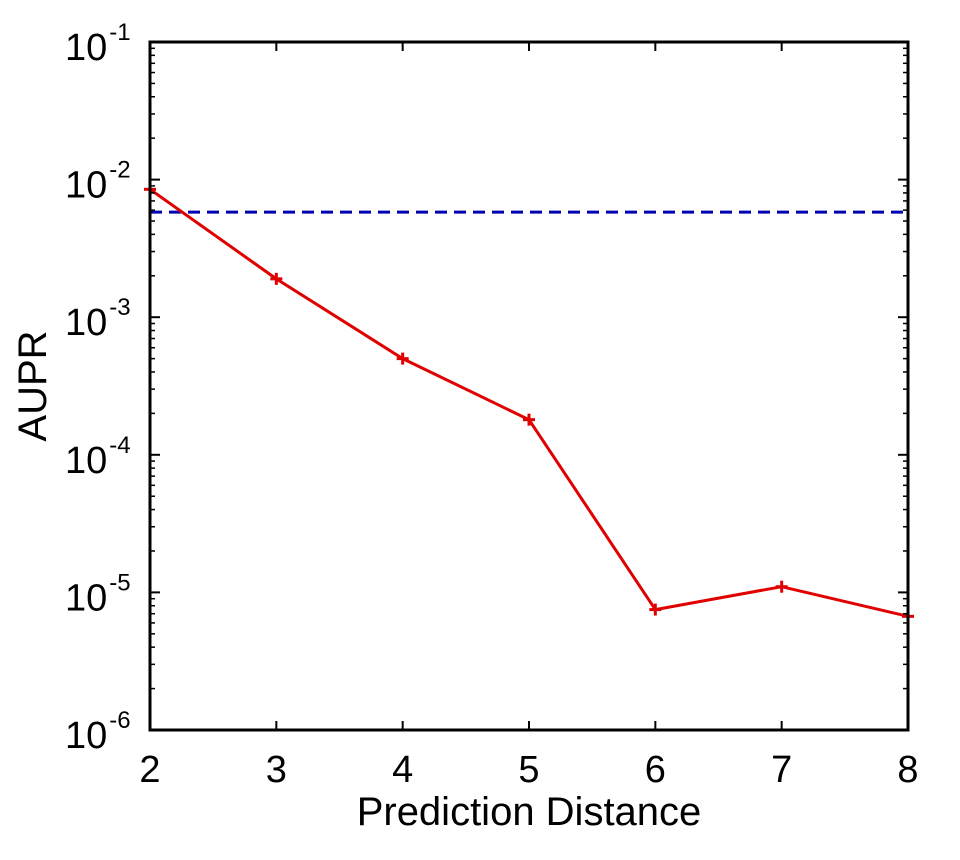 The image size is (960, 860). Describe the element at coordinates (98, 182) in the screenshot. I see `y-tick-label: 10⁻²` at that location.